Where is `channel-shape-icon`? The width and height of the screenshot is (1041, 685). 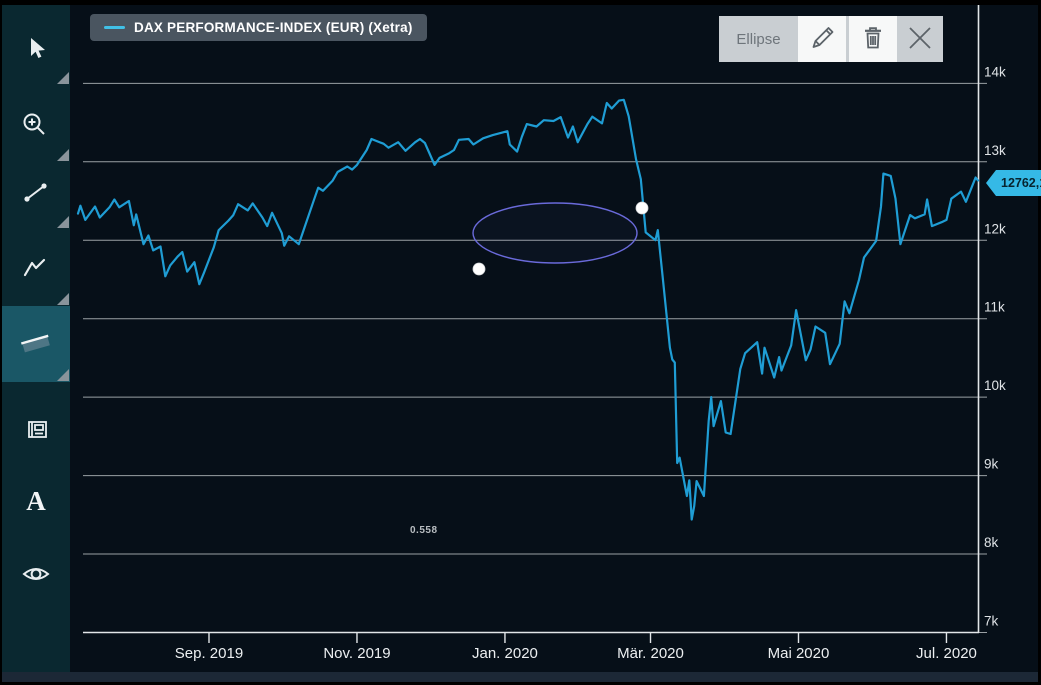
channel-shape-icon is located at coordinates (36, 344).